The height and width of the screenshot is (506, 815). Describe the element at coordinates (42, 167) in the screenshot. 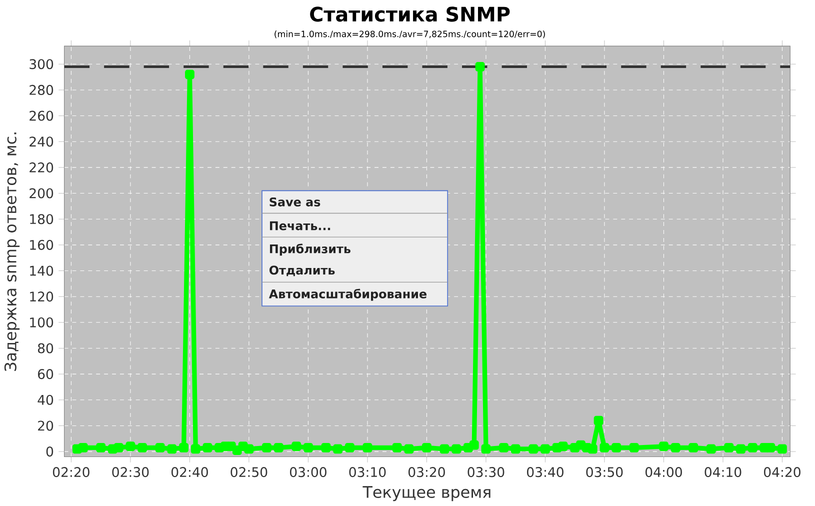

I see `y-tick-label: 220` at that location.